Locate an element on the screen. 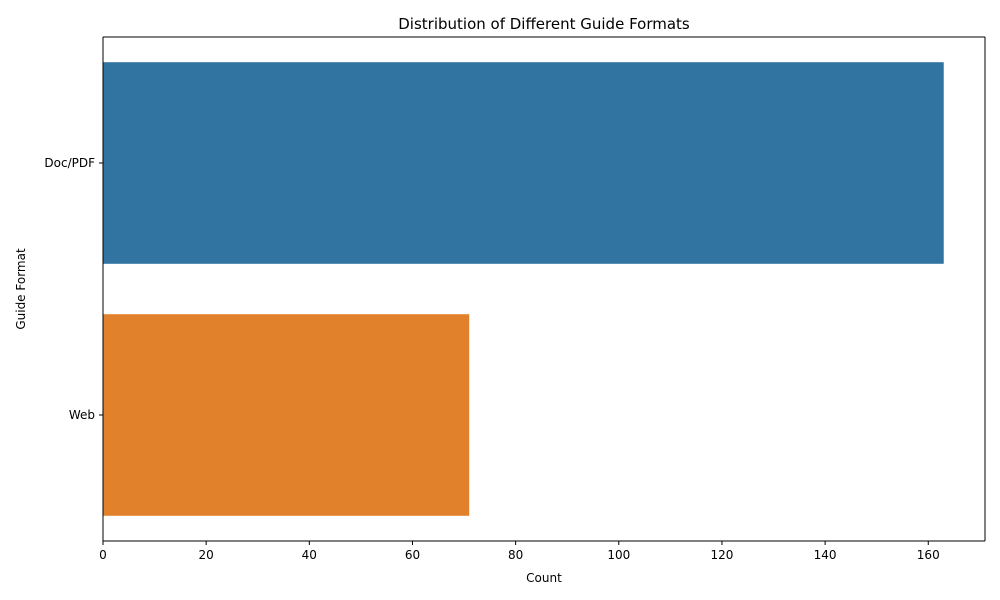  chart-title: Distribution of Different Guide Formats is located at coordinates (544, 24).